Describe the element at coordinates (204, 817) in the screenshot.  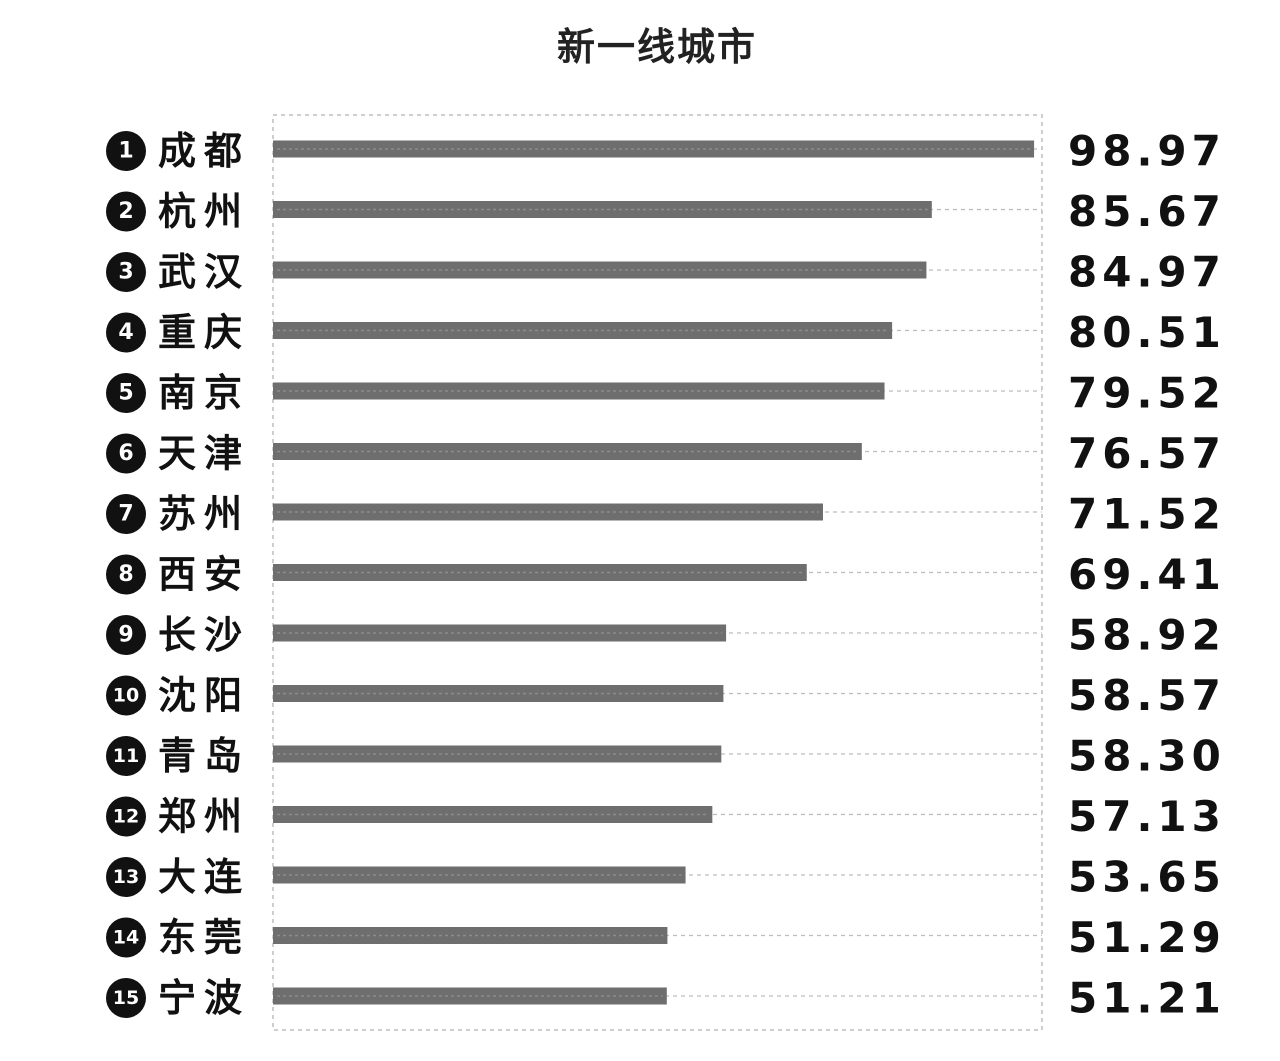
I see `city-label: 郑州` at that location.